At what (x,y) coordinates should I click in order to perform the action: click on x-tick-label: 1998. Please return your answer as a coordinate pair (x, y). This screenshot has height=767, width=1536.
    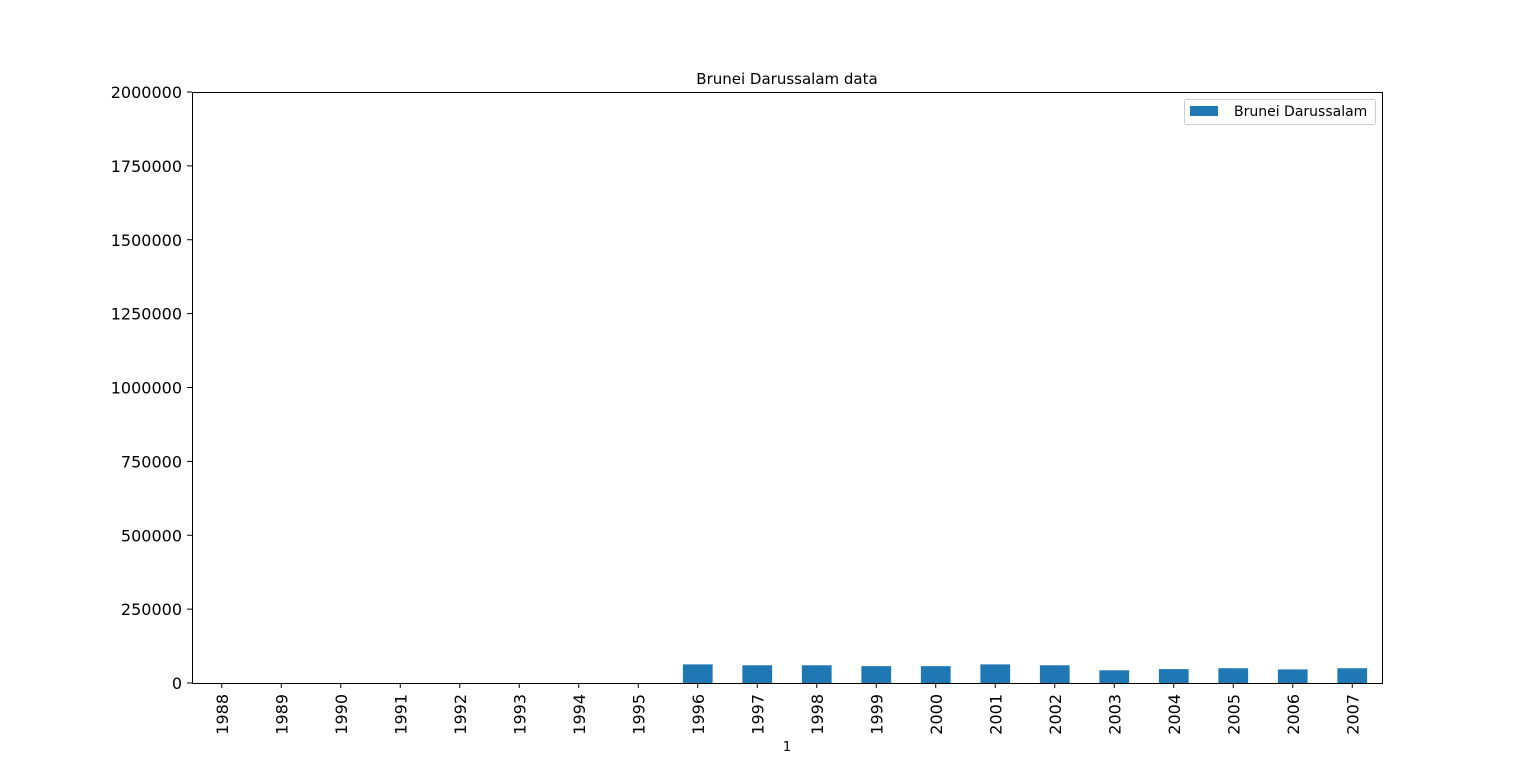
    Looking at the image, I should click on (817, 714).